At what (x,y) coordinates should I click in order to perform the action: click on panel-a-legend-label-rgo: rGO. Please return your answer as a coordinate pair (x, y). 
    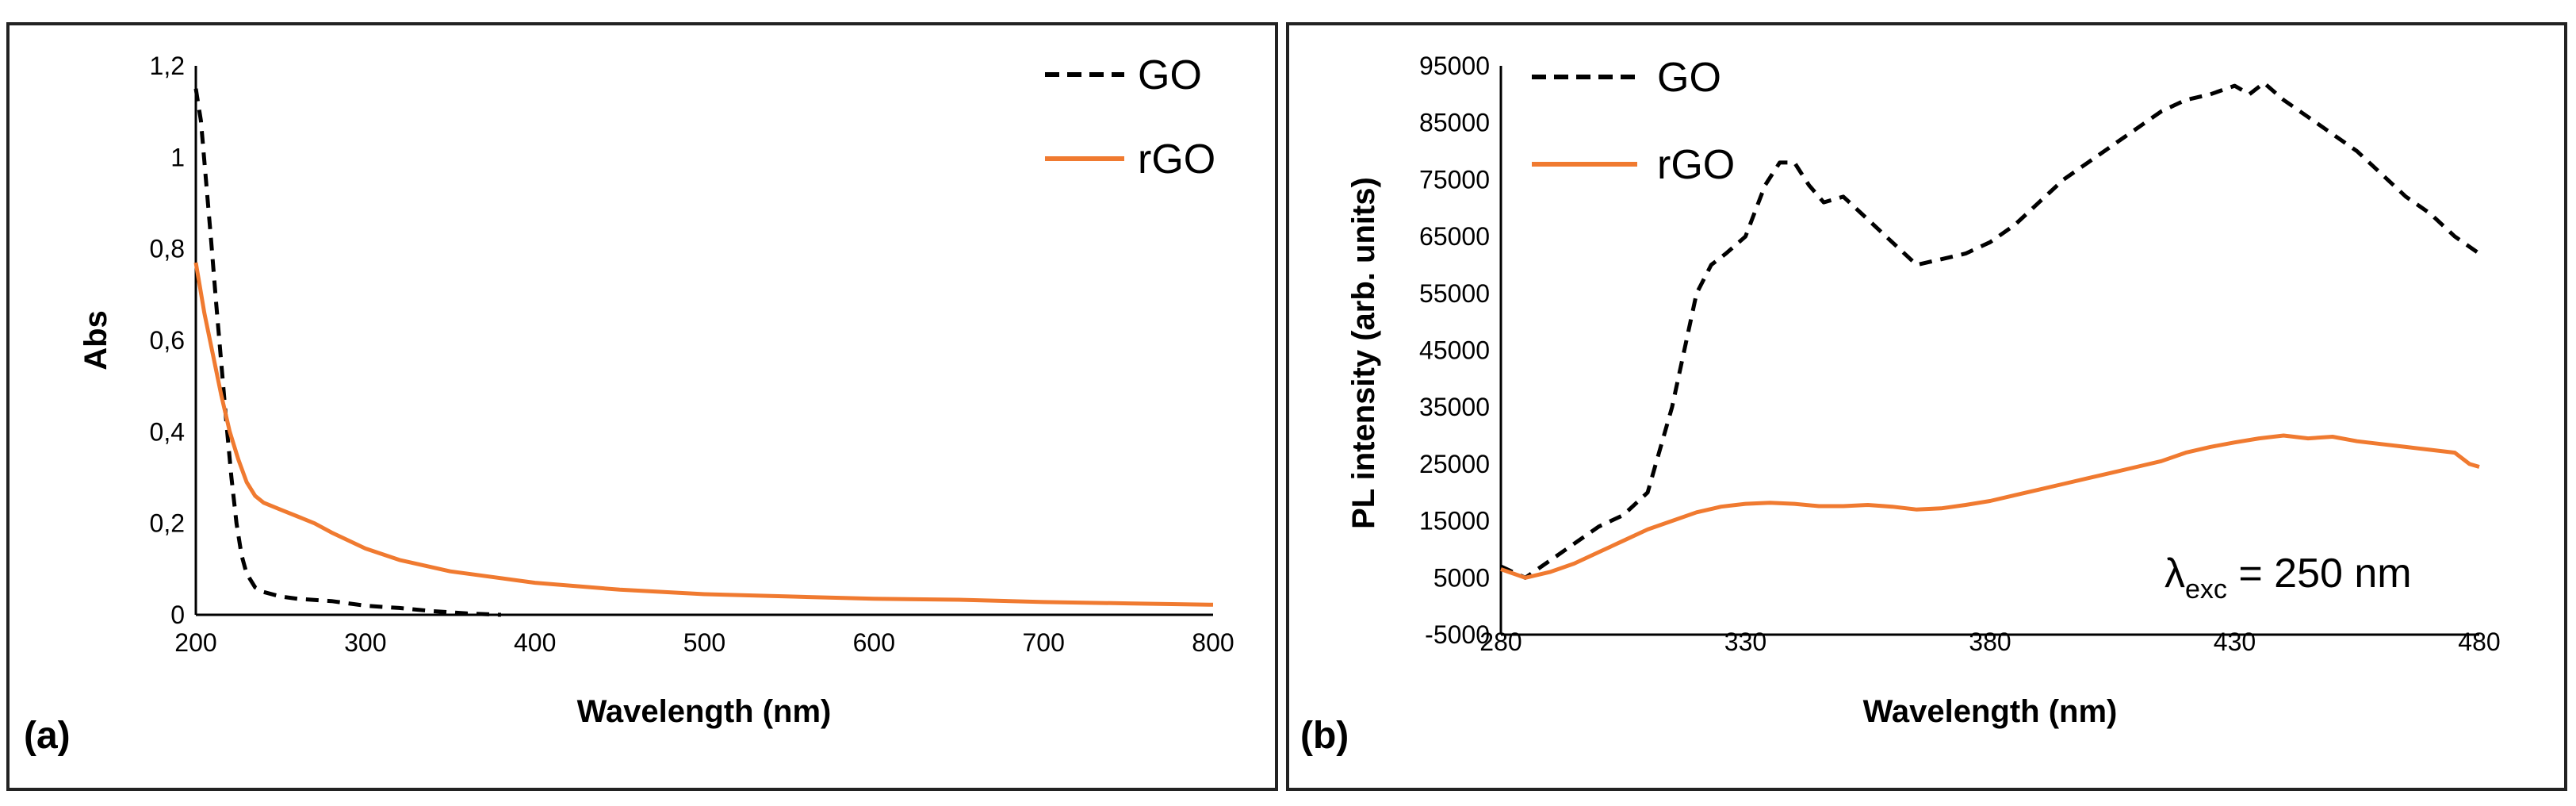
    Looking at the image, I should click on (1176, 159).